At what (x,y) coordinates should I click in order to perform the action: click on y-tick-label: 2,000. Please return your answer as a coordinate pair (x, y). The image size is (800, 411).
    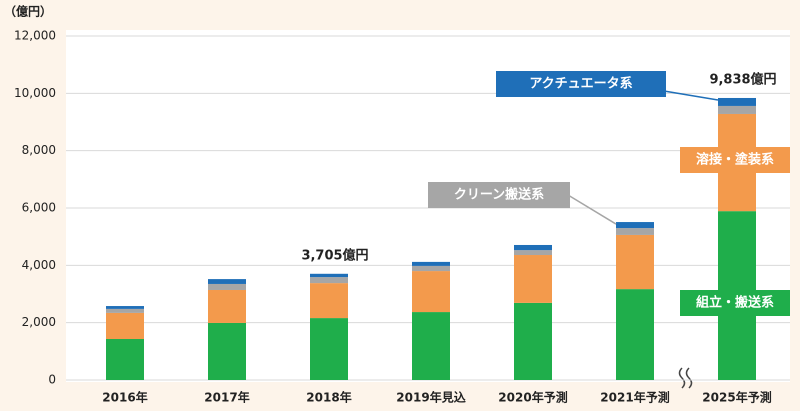
    Looking at the image, I should click on (39, 322).